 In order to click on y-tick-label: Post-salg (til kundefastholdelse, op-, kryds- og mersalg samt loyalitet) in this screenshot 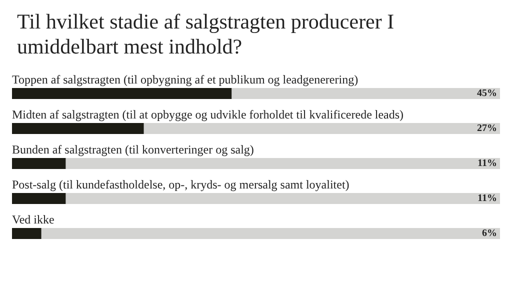, I will do `click(181, 185)`.